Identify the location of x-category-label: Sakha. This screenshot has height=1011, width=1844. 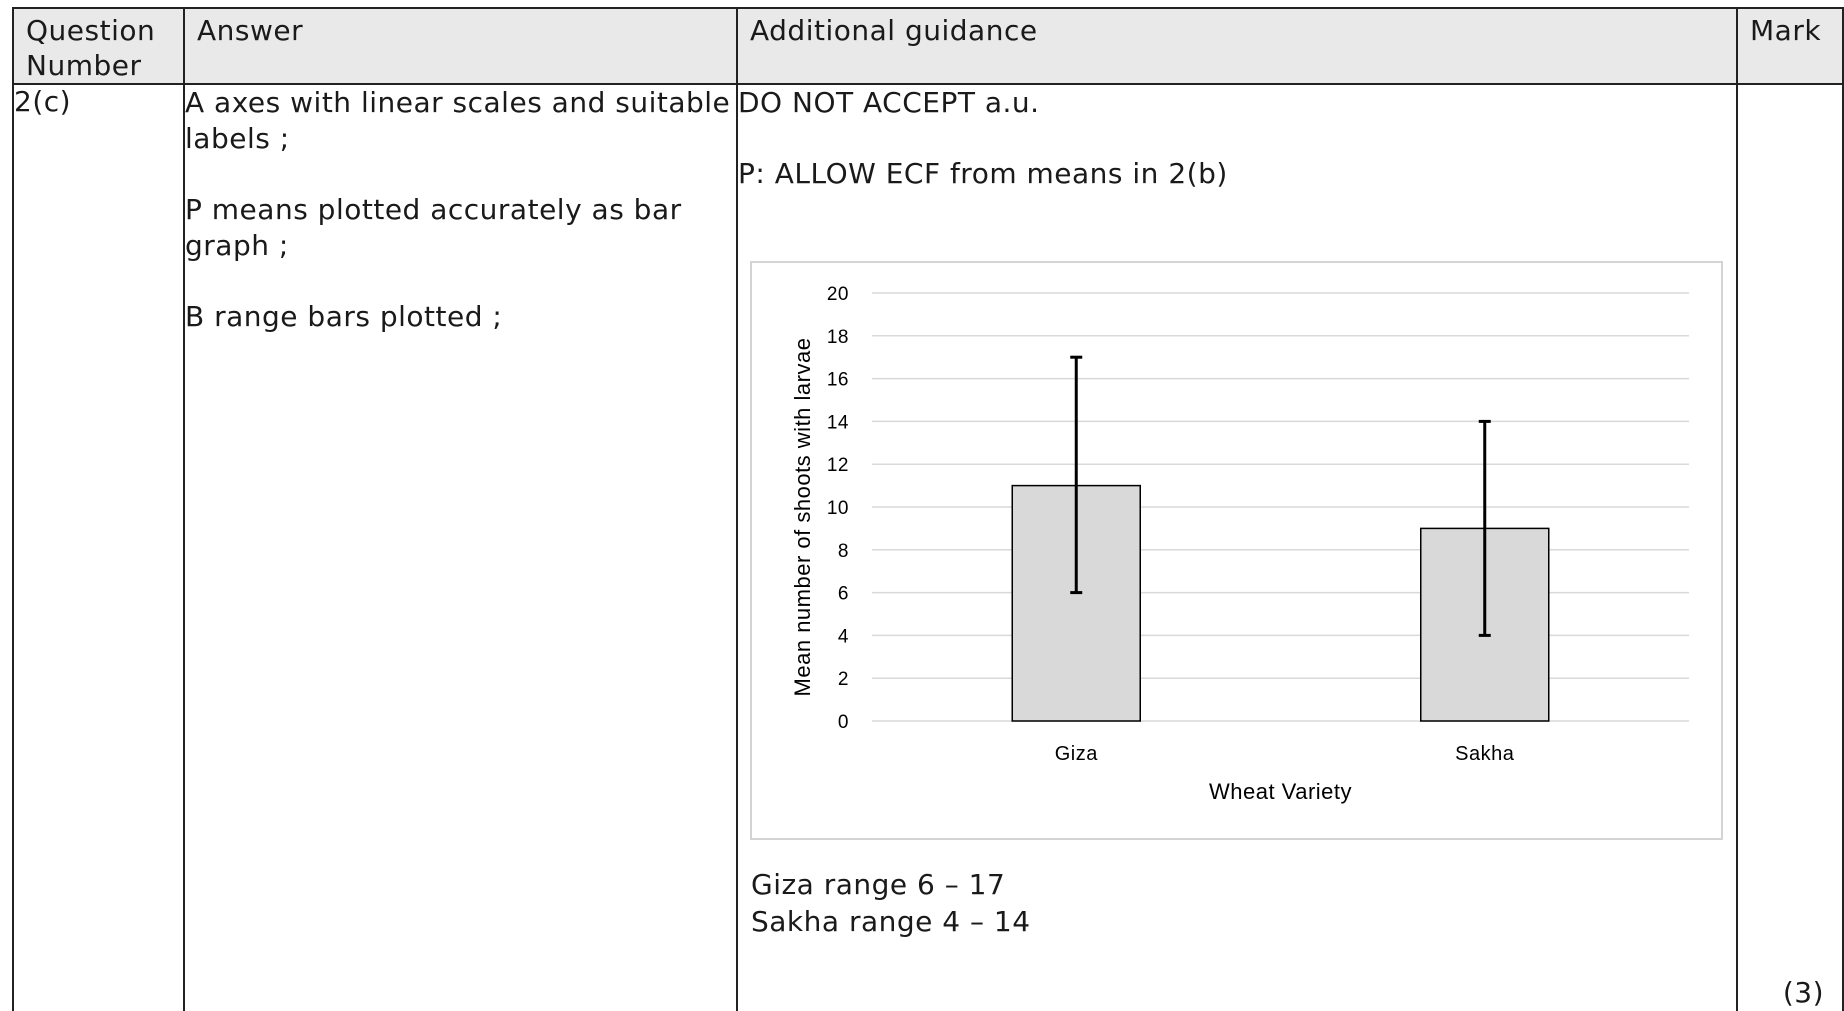
(1485, 754).